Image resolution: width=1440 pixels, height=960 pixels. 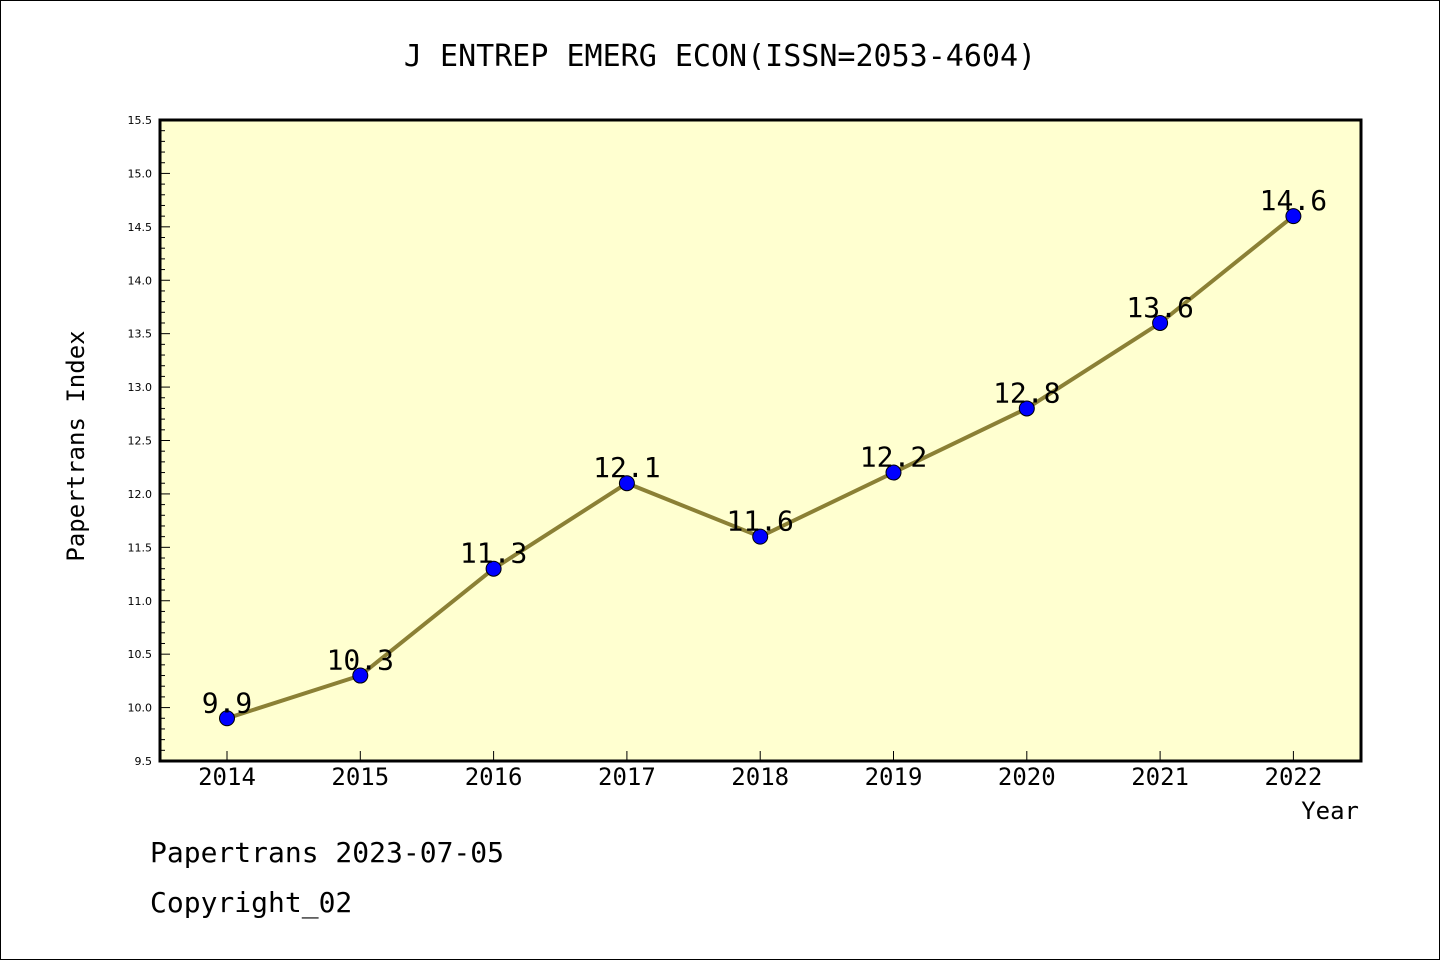 I want to click on y-axis-label: Papertrans Index, so click(x=76, y=445).